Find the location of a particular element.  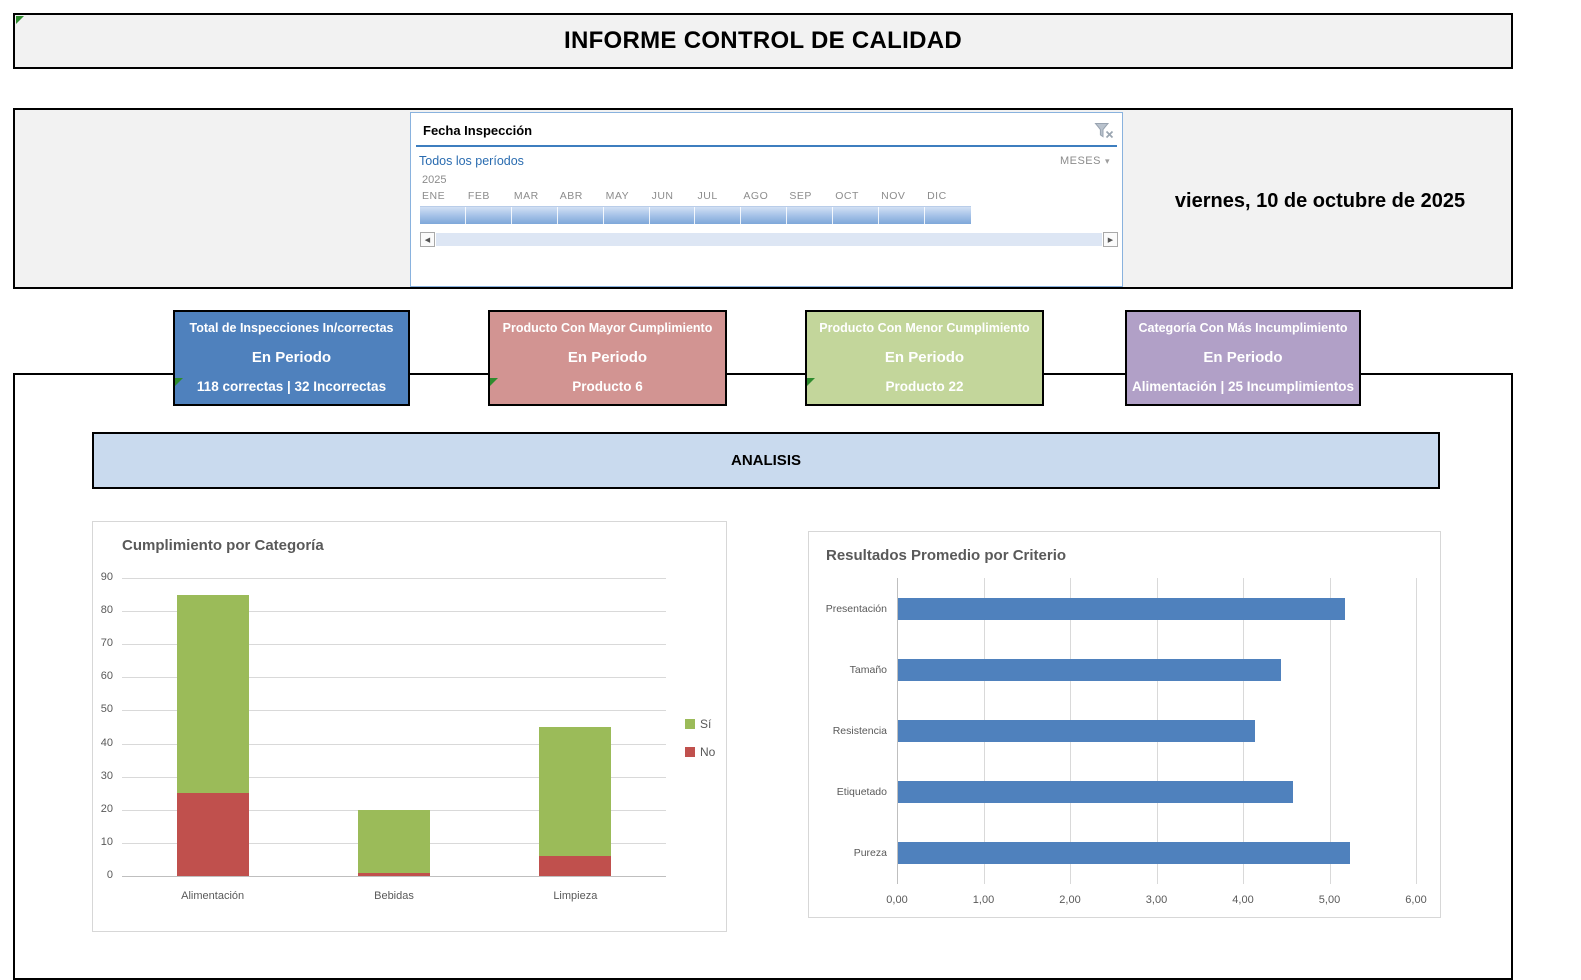

kpi-title: Producto Con Menor Cumplimiento is located at coordinates (924, 328).